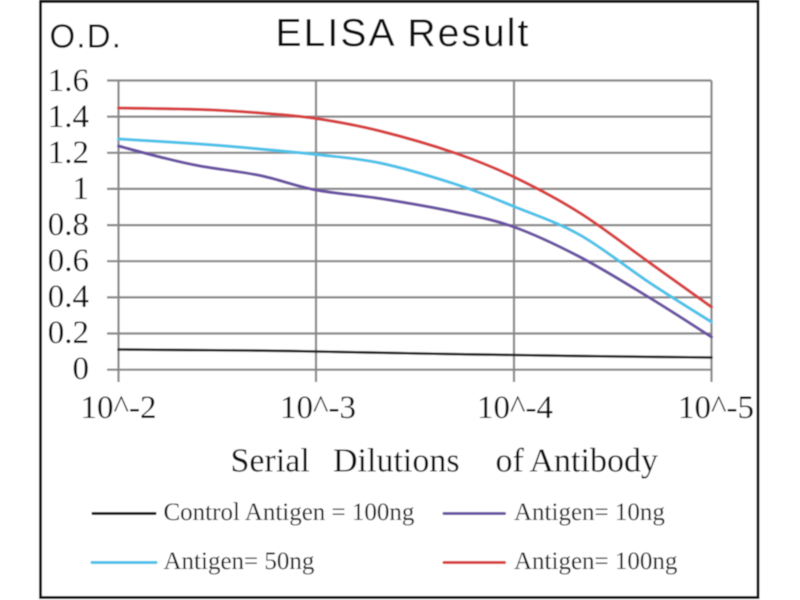  I want to click on svg-text: 1.4, so click(68, 117).